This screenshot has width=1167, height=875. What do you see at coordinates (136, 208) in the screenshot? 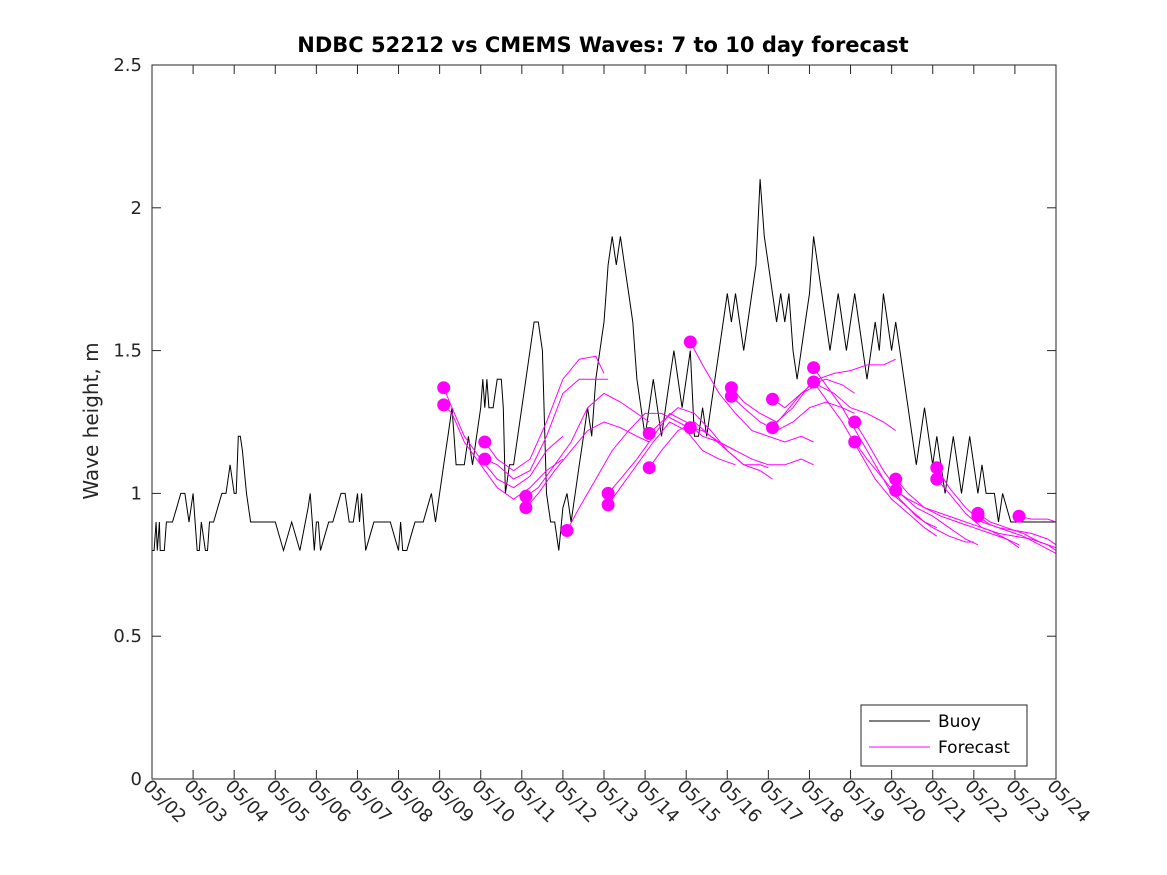
I see `y-tick-label: 2` at bounding box center [136, 208].